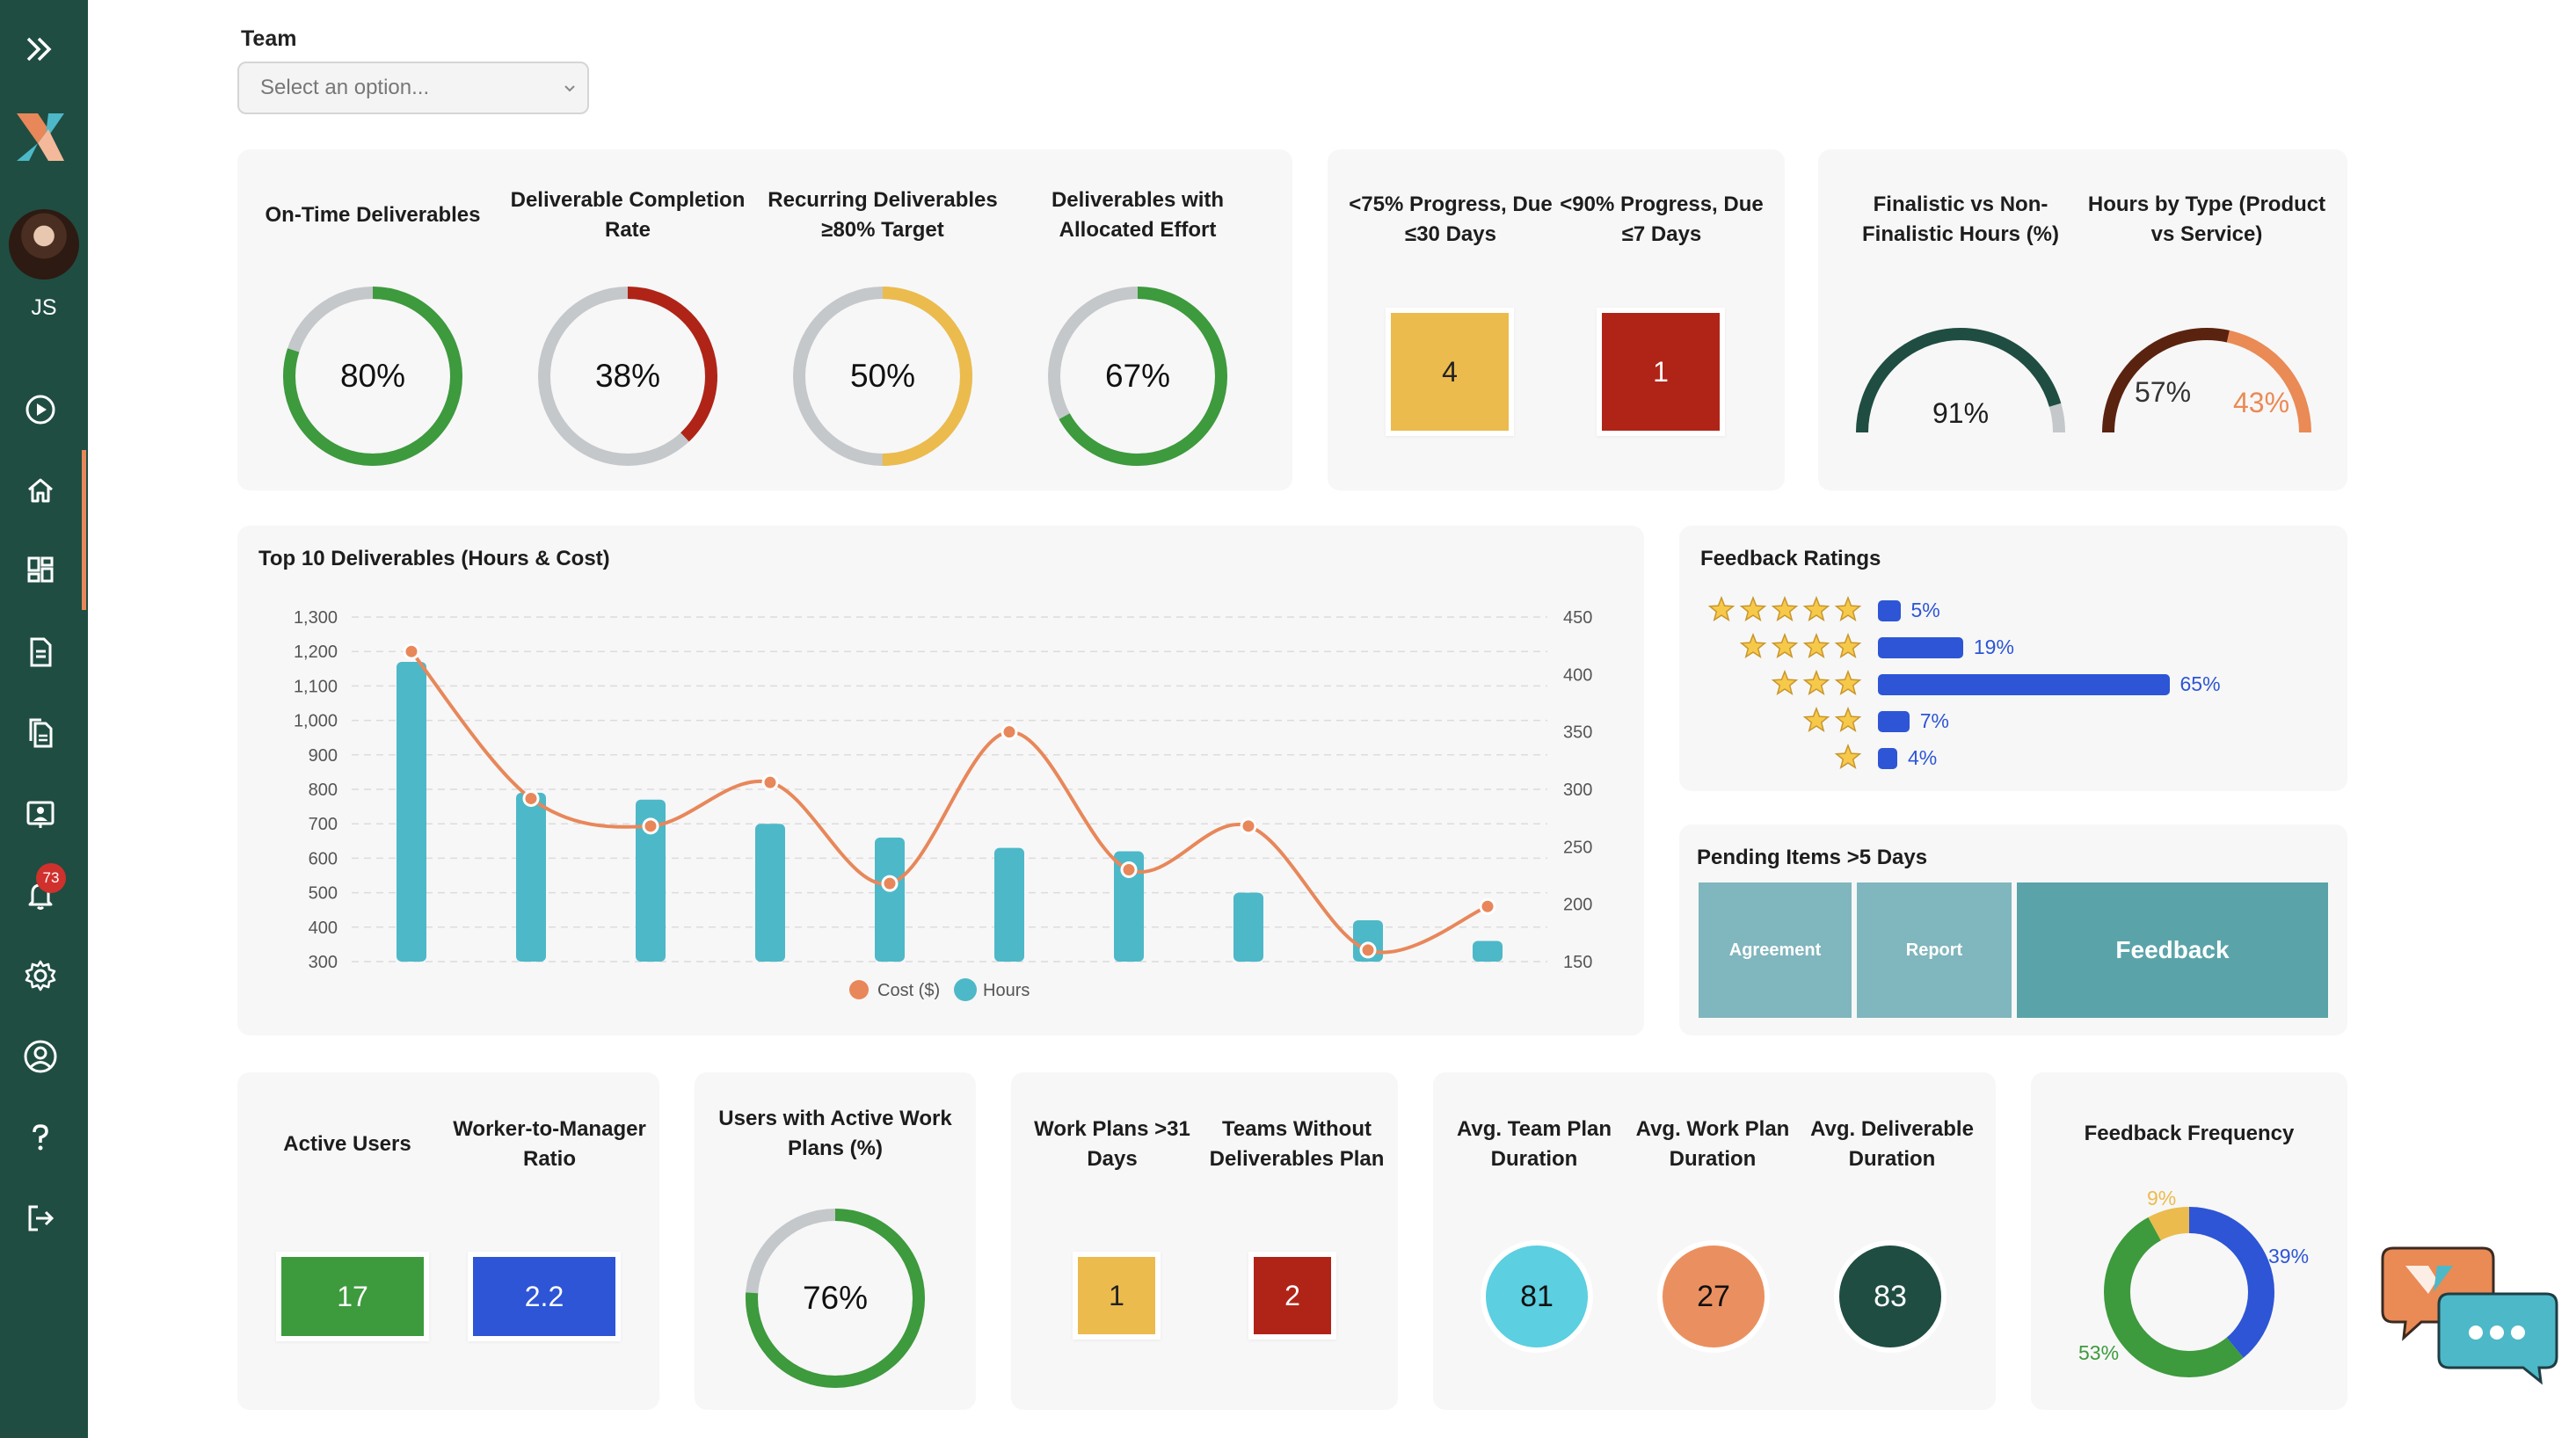 Image resolution: width=2576 pixels, height=1438 pixels. Describe the element at coordinates (2163, 392) in the screenshot. I see `hours-type-value-product: 57%` at that location.